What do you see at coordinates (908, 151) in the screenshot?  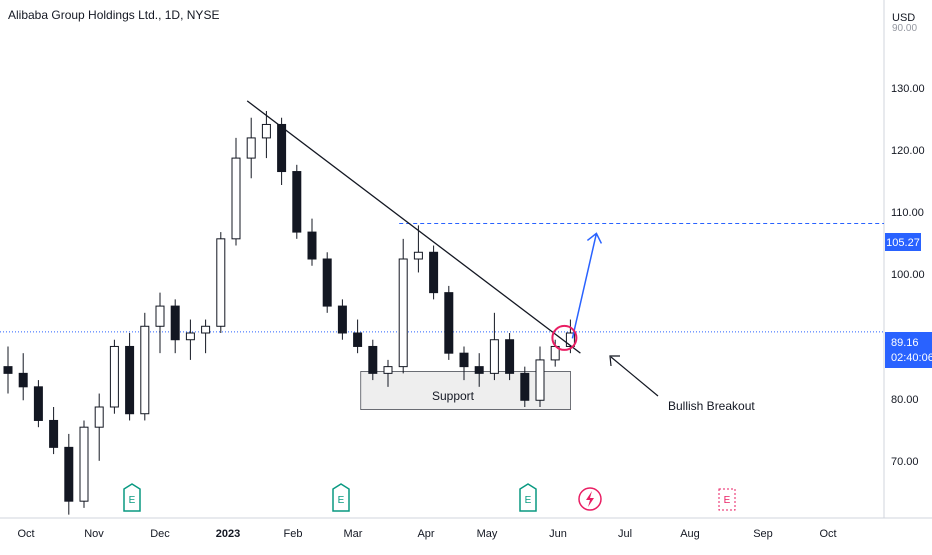 I see `price-tick: 120.00` at bounding box center [908, 151].